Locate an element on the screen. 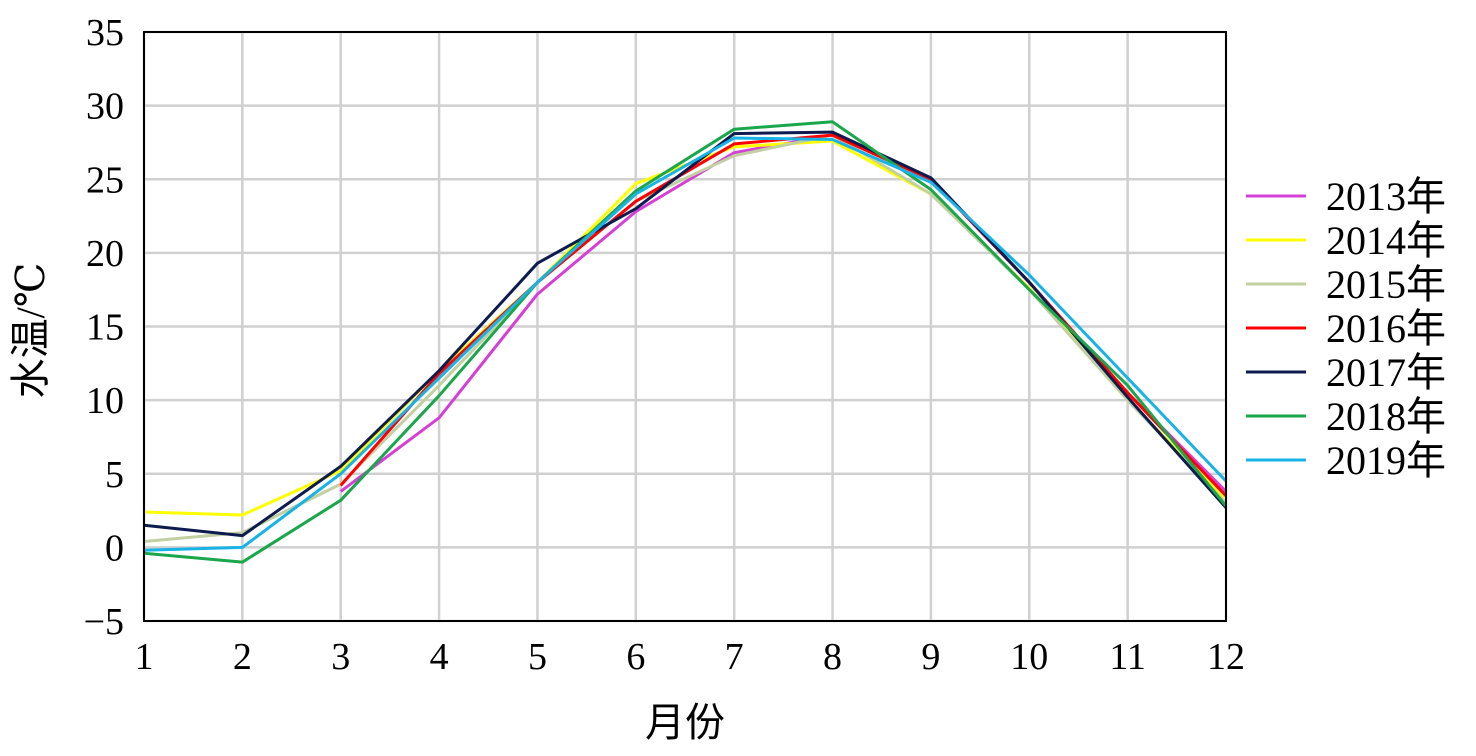 The width and height of the screenshot is (1476, 756). y-tick-label: 10 is located at coordinates (105, 401).